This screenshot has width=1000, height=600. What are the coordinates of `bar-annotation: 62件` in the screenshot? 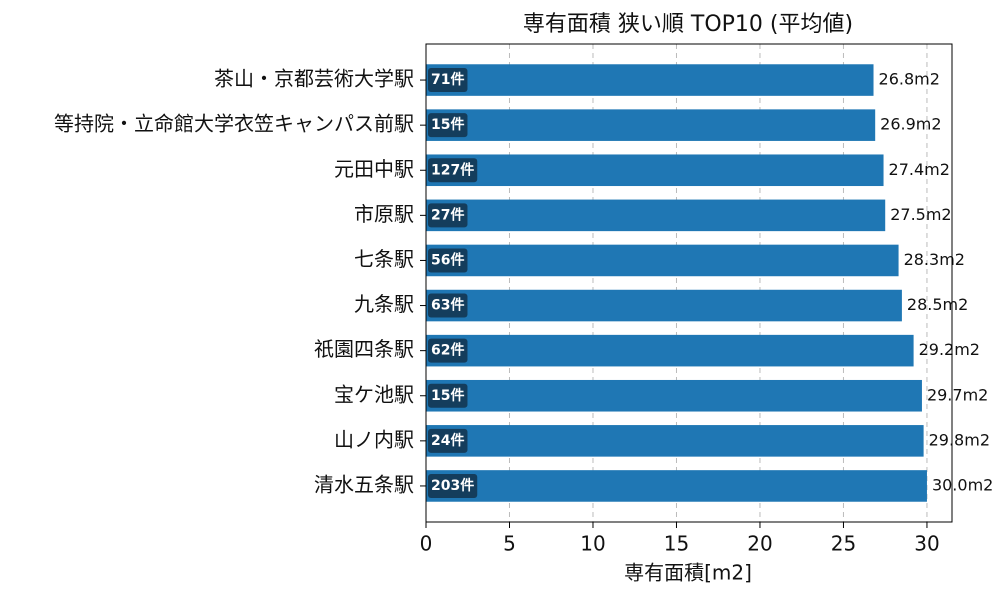 It's located at (447, 350).